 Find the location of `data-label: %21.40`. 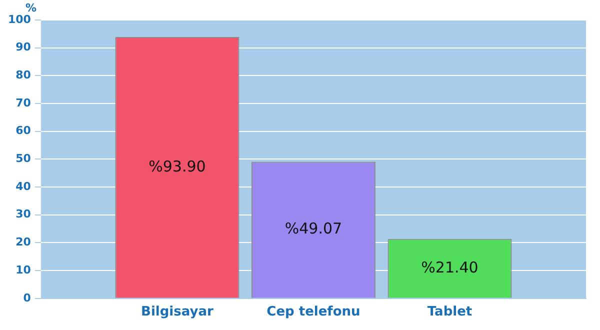

data-label: %21.40 is located at coordinates (449, 267).